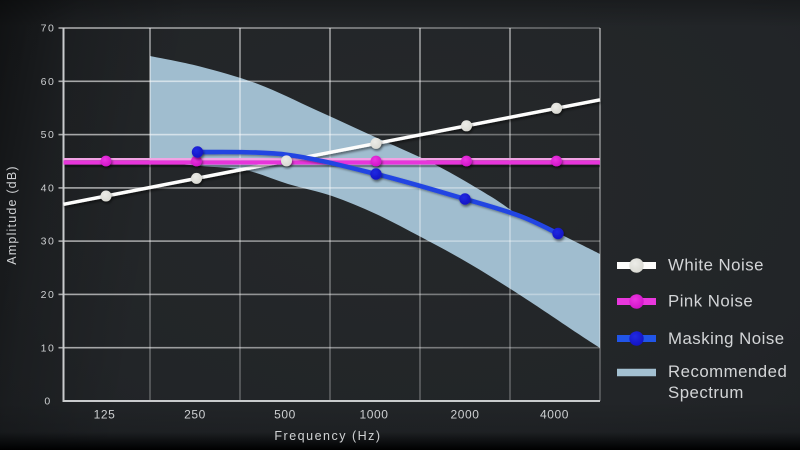 This screenshot has width=800, height=450. What do you see at coordinates (726, 338) in the screenshot?
I see `svg-text: Masking Noise` at bounding box center [726, 338].